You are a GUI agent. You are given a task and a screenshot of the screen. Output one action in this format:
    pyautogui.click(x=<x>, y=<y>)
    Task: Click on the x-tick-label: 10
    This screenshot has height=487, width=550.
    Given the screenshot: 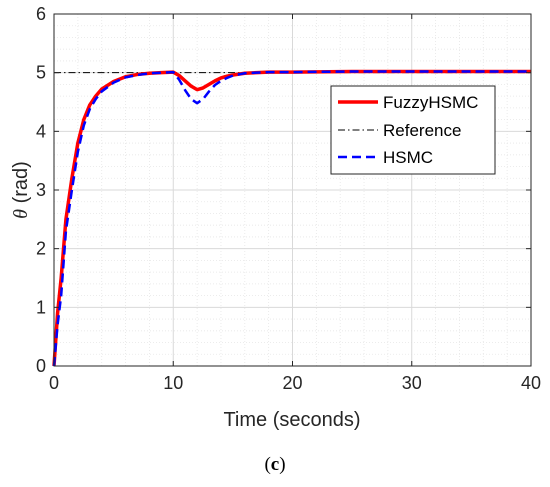 What is the action you would take?
    pyautogui.click(x=173, y=383)
    